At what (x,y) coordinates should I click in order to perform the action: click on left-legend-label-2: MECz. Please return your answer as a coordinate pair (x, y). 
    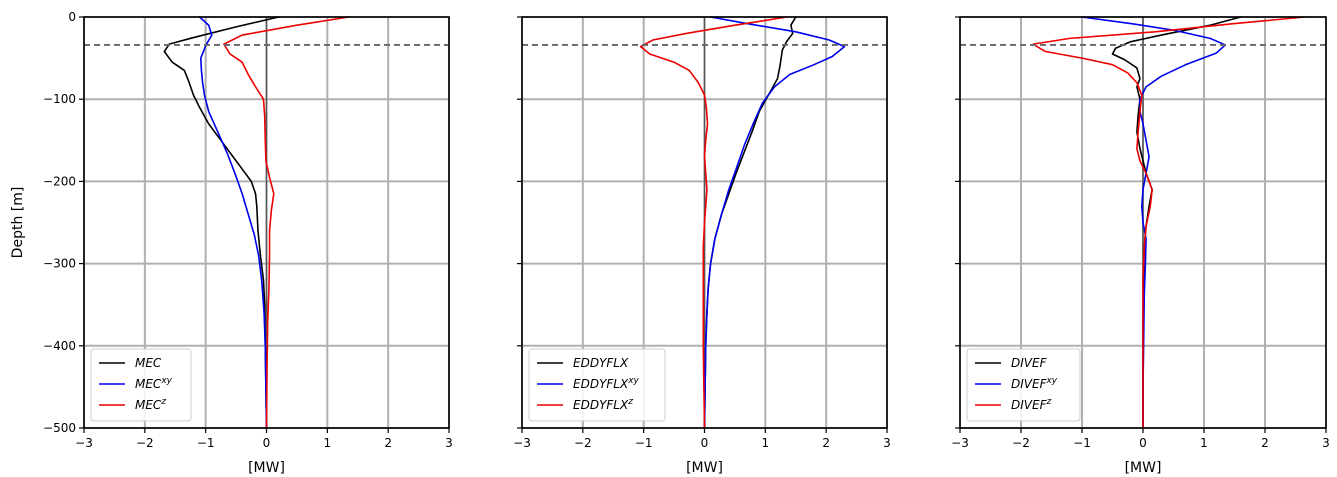
    Looking at the image, I should click on (150, 404).